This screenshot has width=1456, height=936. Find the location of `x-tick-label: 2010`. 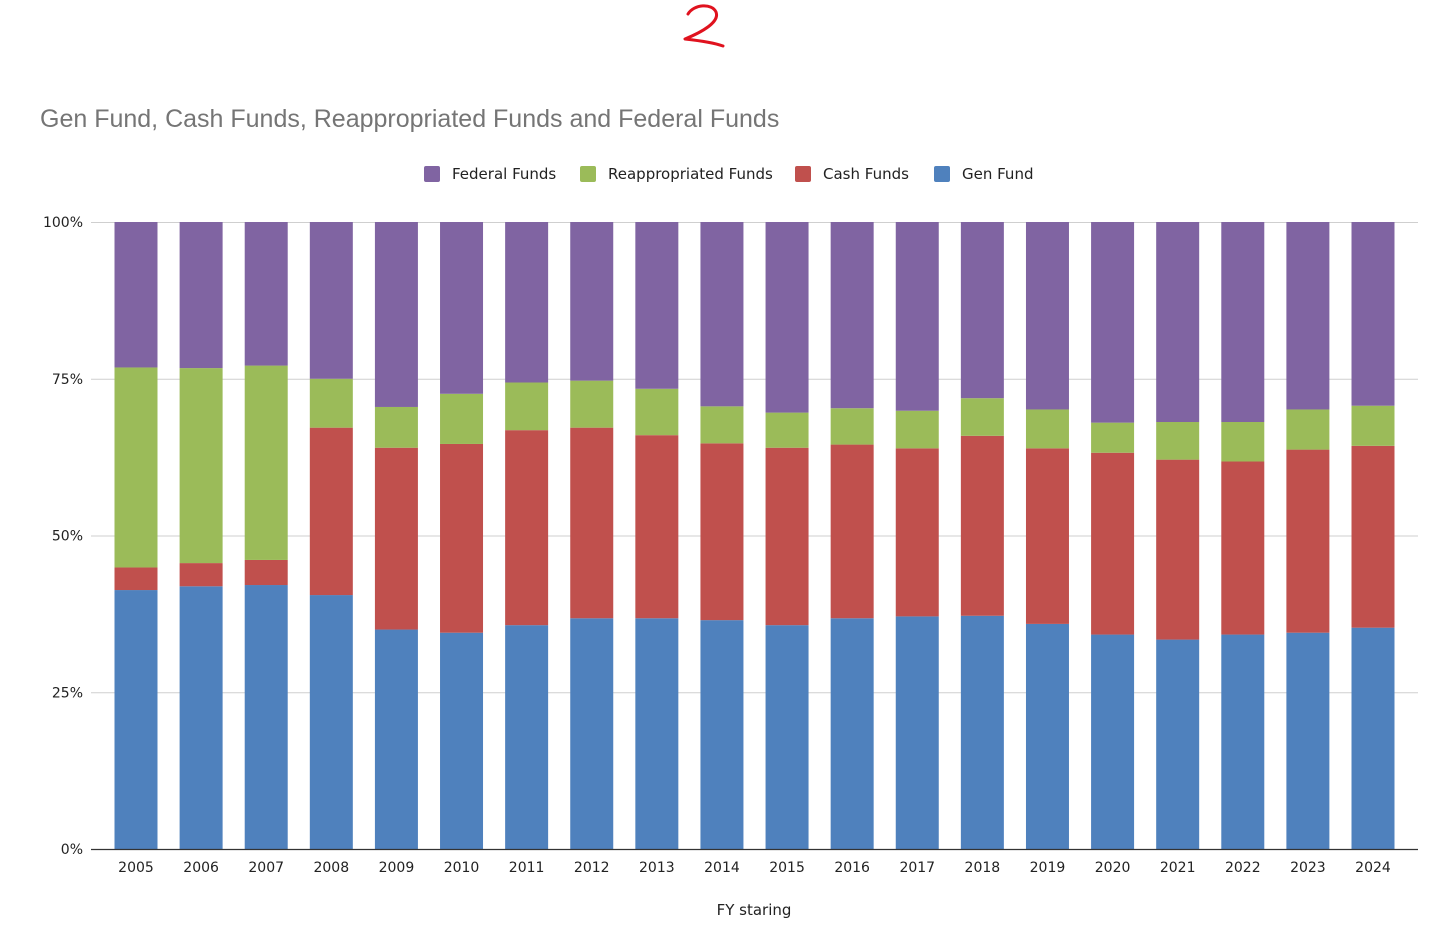

x-tick-label: 2010 is located at coordinates (462, 868).